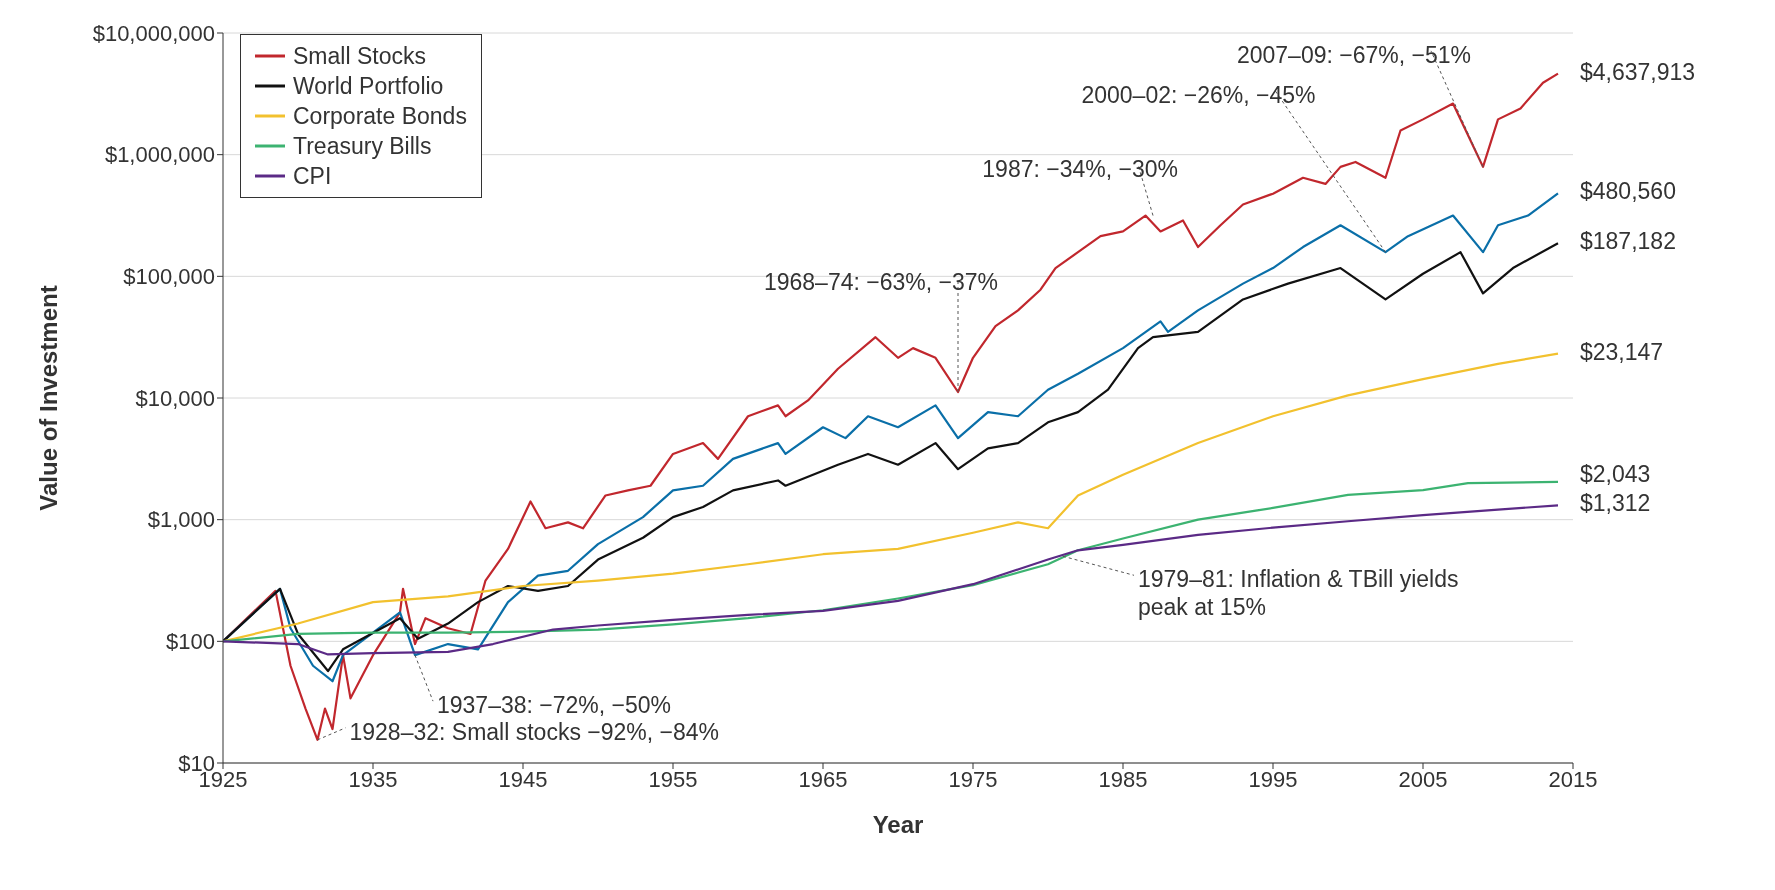  What do you see at coordinates (1198, 95) in the screenshot?
I see `annotation: 2000–02: −26%, −45%` at bounding box center [1198, 95].